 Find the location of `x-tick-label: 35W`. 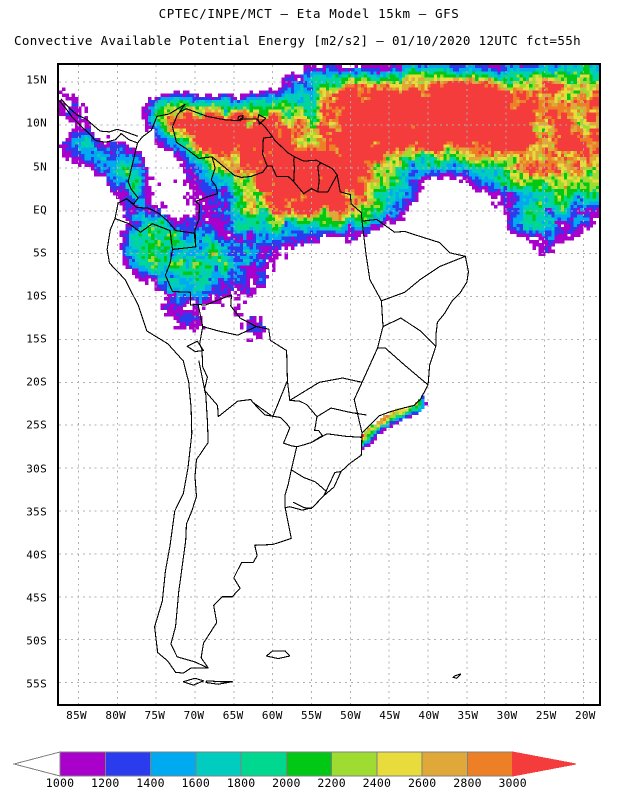

x-tick-label: 35W is located at coordinates (468, 715).